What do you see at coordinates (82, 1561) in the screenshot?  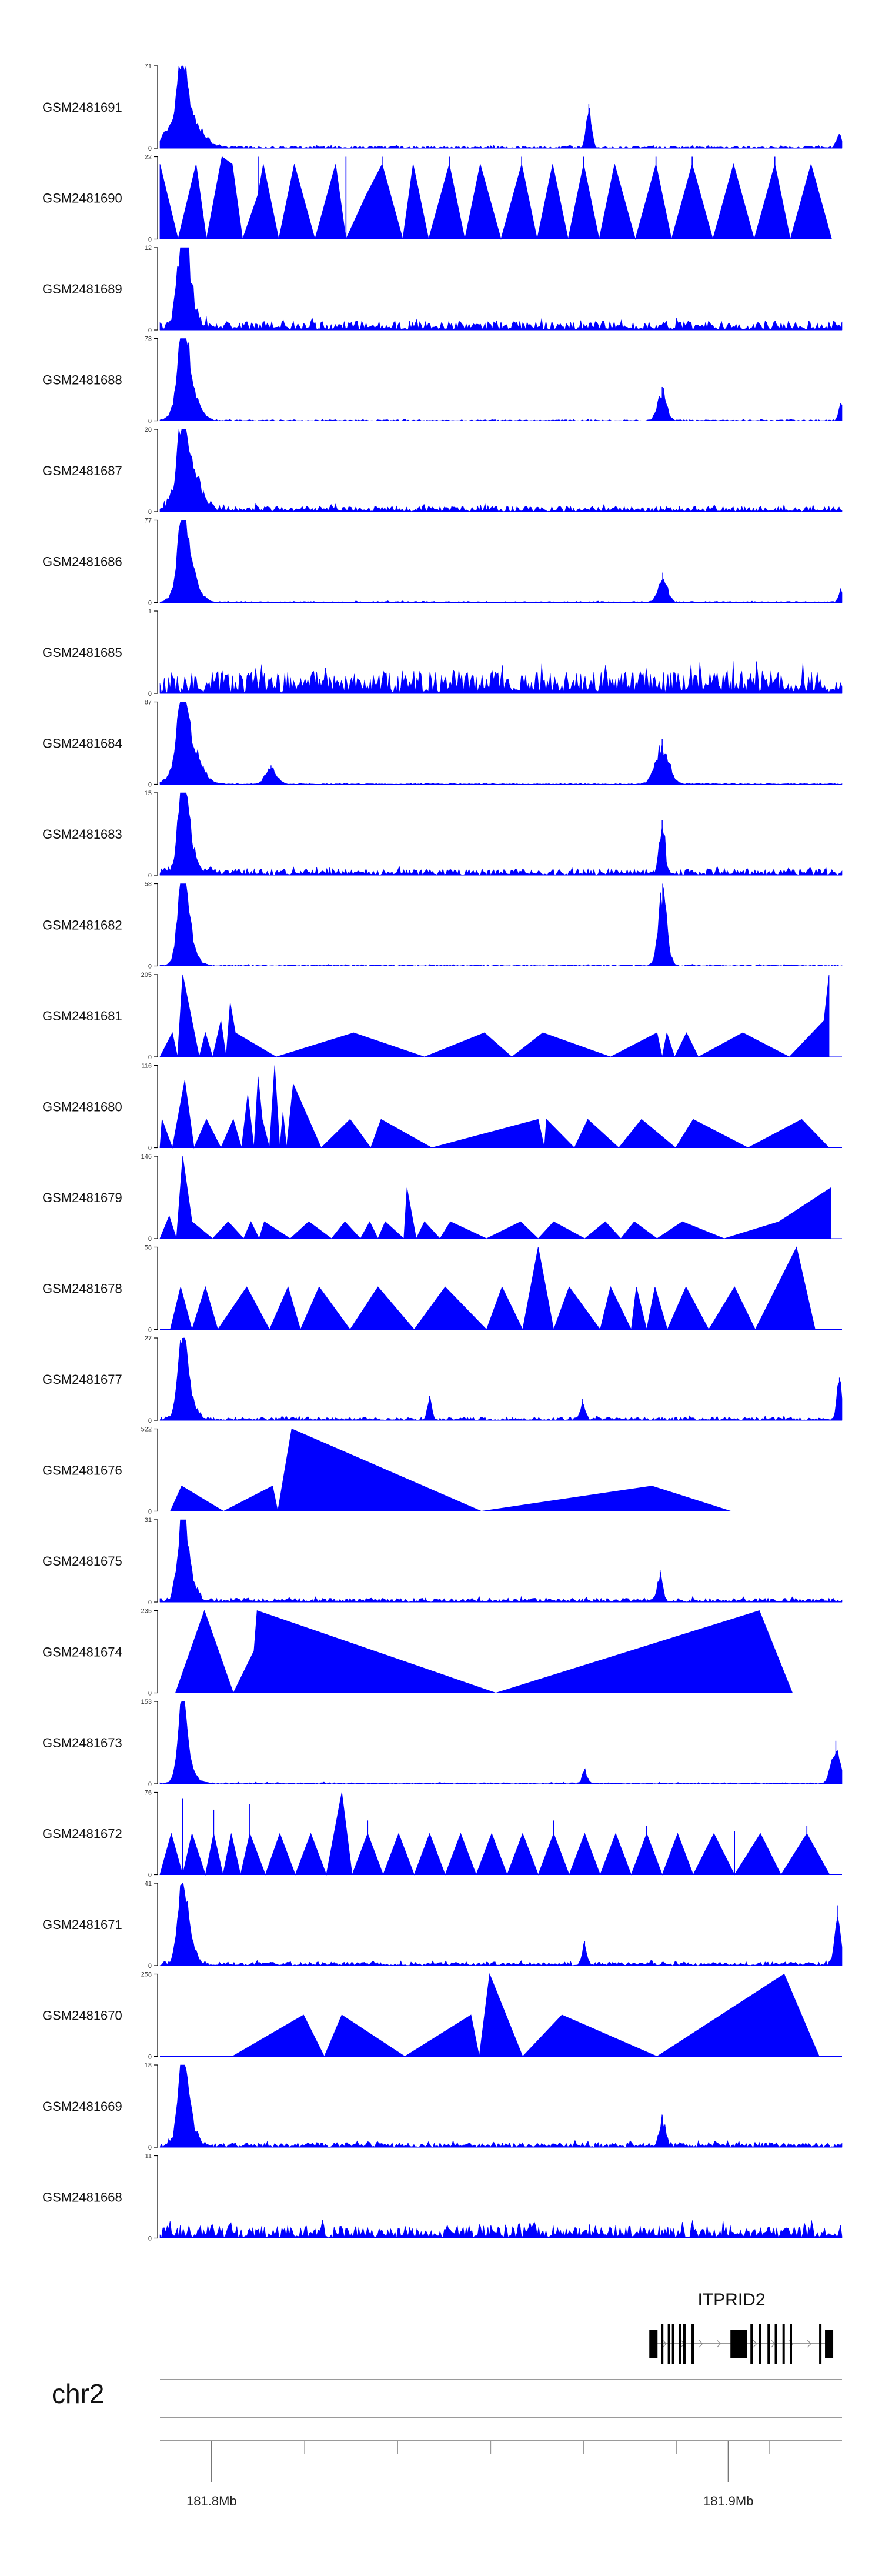 I see `track-label: GSM2481675` at bounding box center [82, 1561].